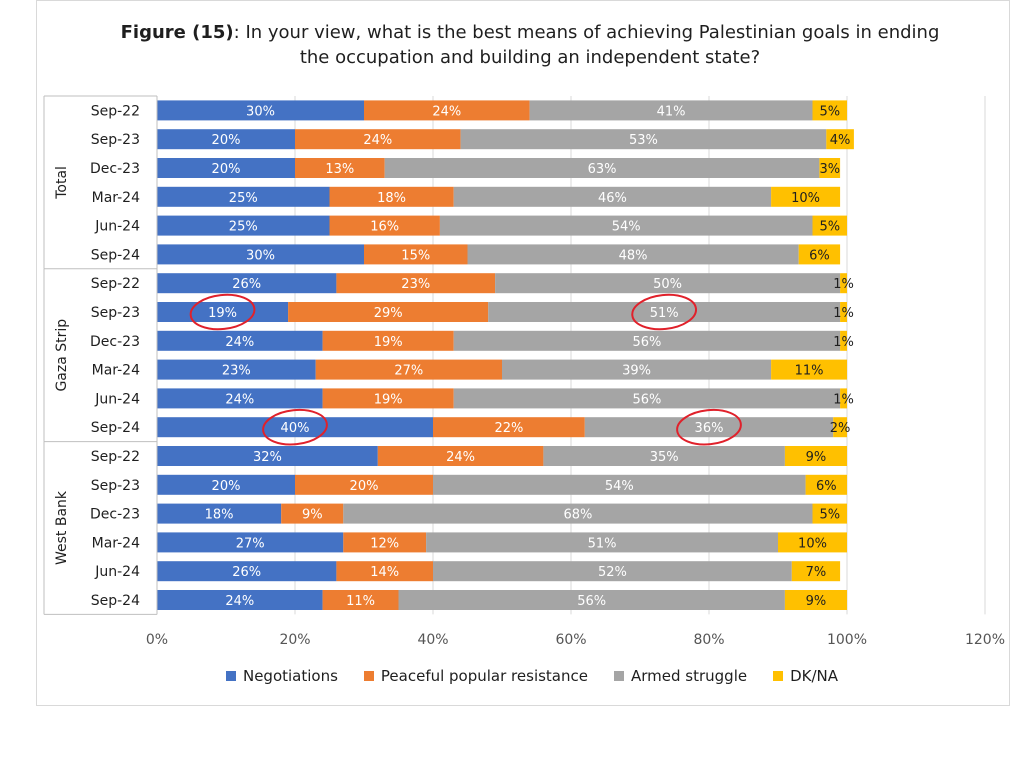 The height and width of the screenshot is (768, 1024). Describe the element at coordinates (484, 676) in the screenshot. I see `legend-label: Peaceful popular resistance` at that location.